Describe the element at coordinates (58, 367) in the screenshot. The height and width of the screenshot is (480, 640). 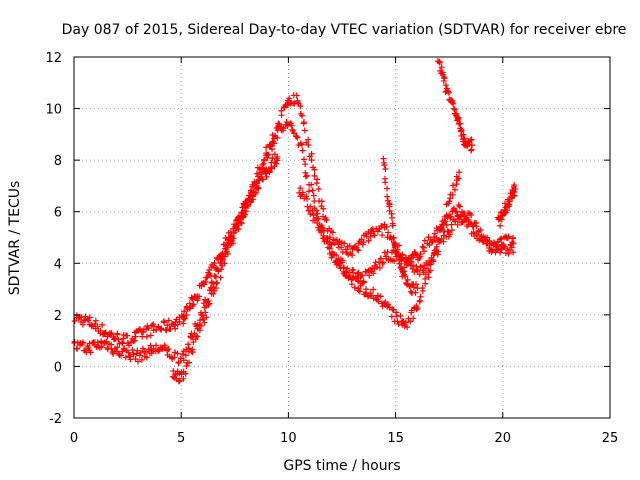
I see `y-tick-label: 0` at that location.